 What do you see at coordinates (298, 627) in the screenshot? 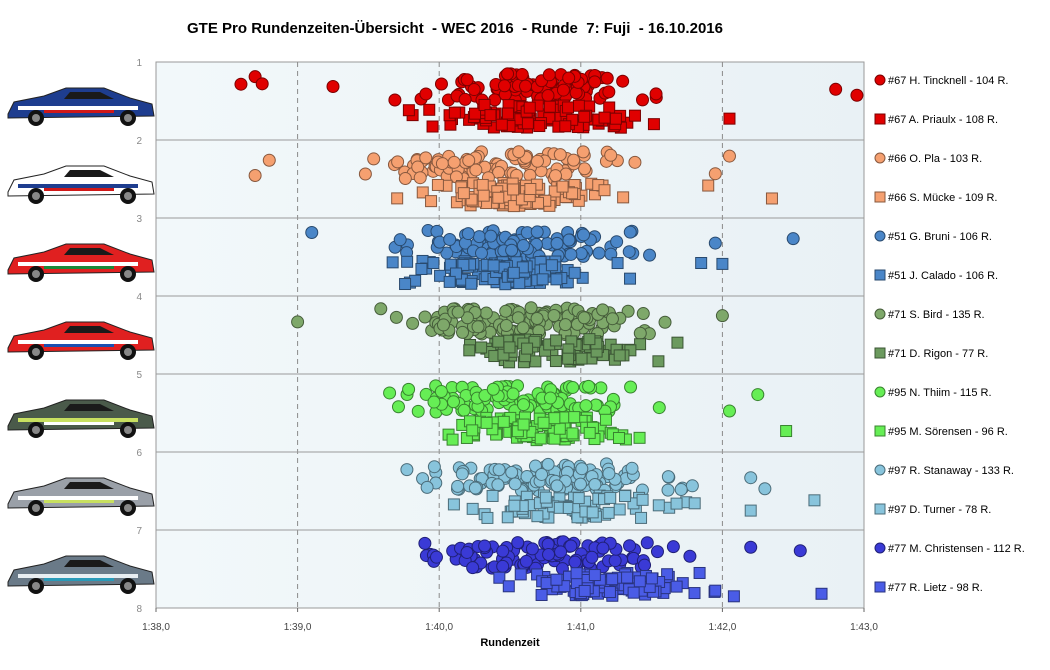
I see `x-tick-label: 1:39,0` at bounding box center [298, 627].